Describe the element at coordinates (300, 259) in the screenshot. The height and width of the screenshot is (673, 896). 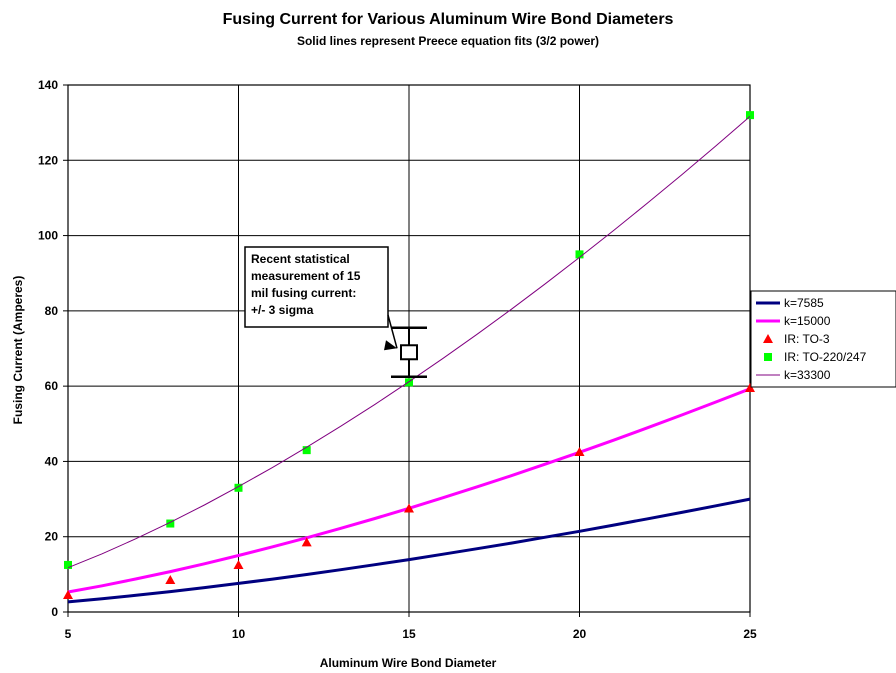
I see `annotation-text: Recent statistical` at that location.